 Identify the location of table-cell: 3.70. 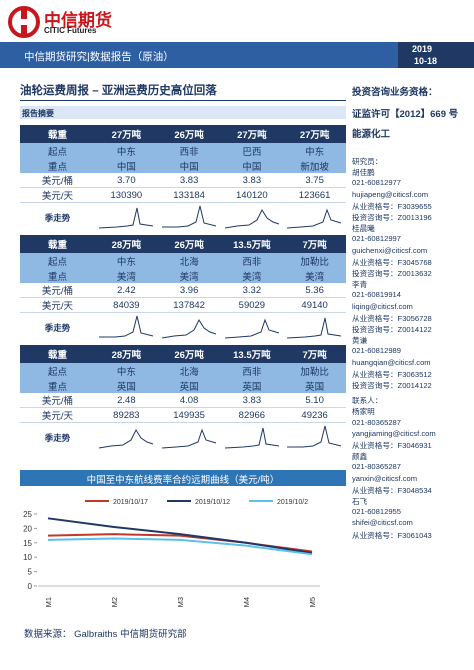
(126, 180).